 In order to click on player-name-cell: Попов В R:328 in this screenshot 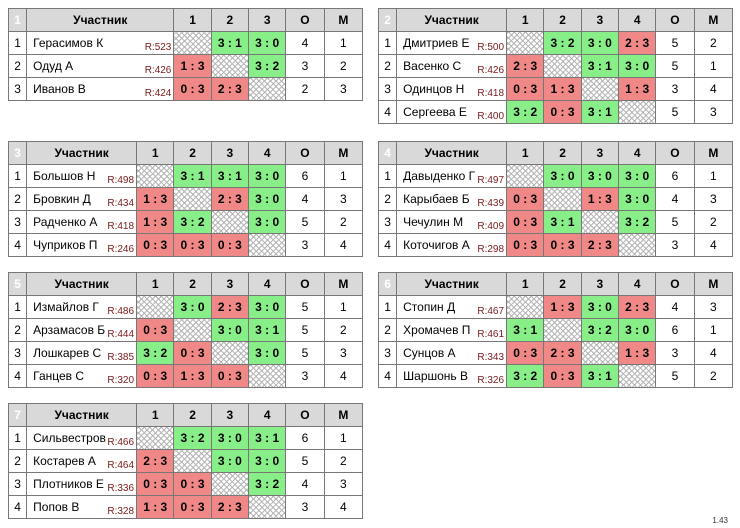, I will do `click(82, 507)`.